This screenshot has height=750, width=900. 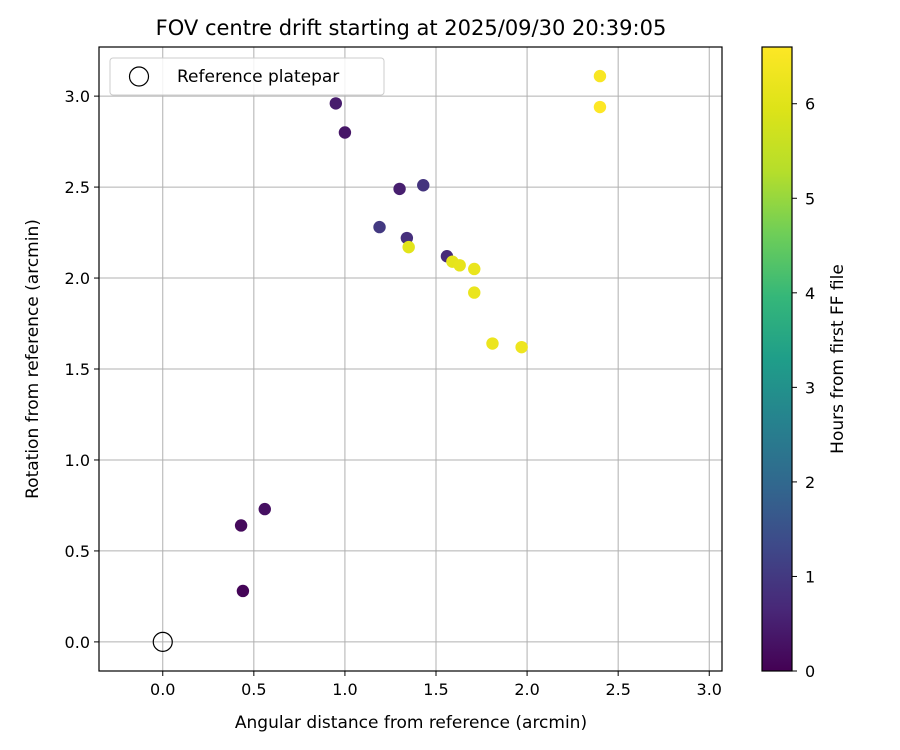 I want to click on legend-box, so click(x=247, y=76).